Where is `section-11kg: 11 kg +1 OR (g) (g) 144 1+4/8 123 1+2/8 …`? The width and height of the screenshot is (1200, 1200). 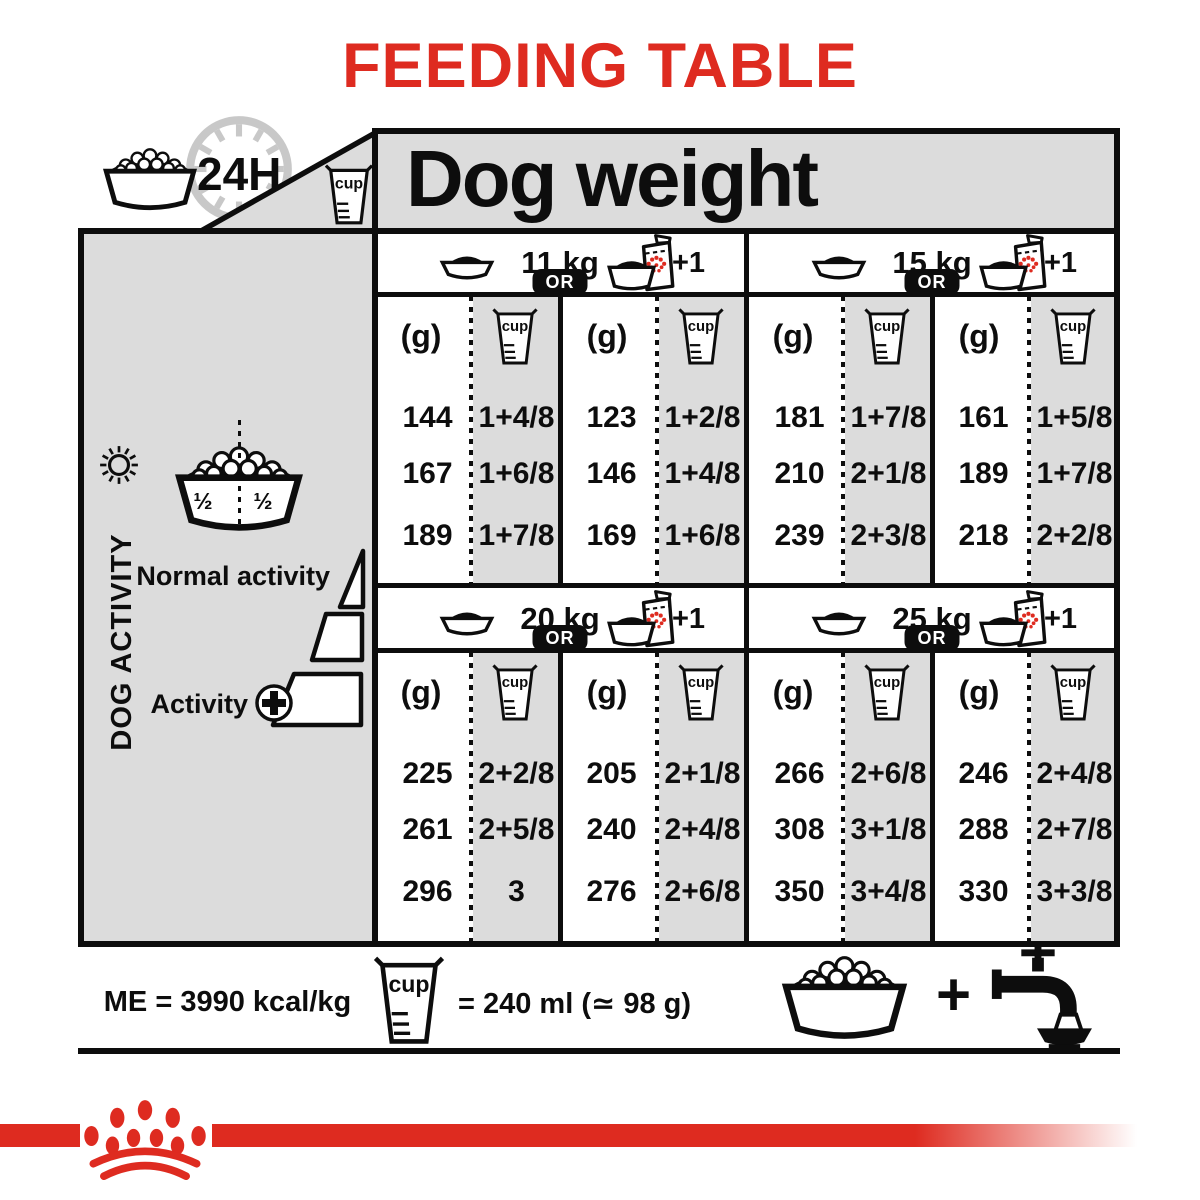
section-11kg: 11 kg +1 OR (g) (g) 144 1+4/8 123 1+2/8 … is located at coordinates (560, 408).